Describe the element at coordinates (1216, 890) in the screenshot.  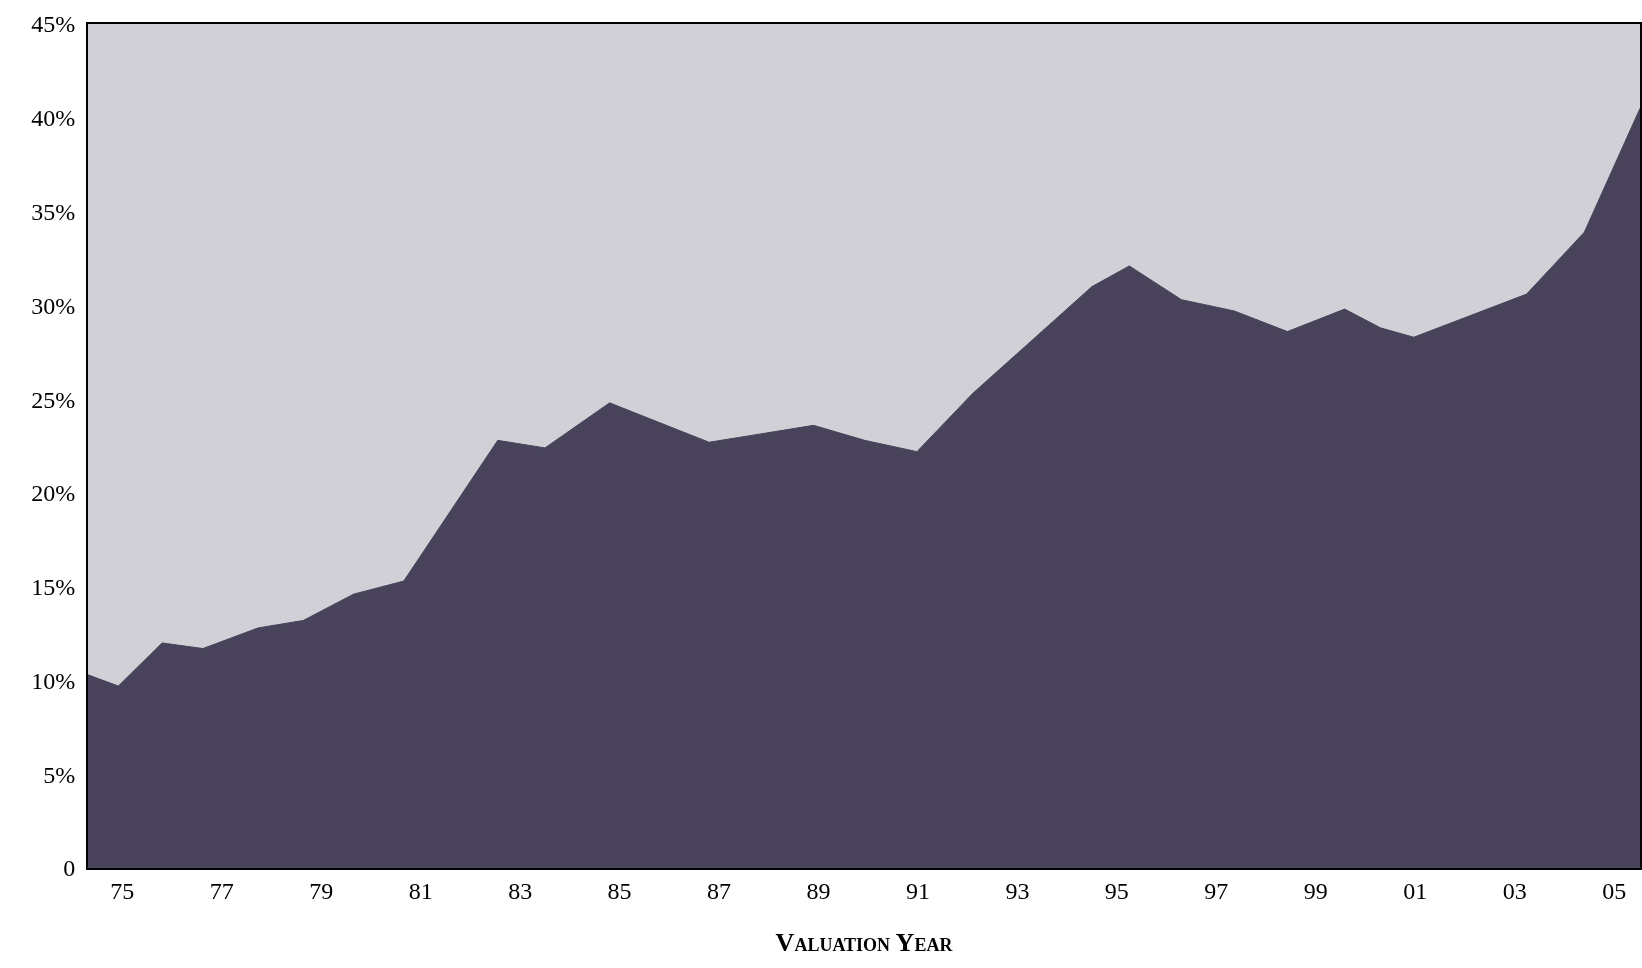
I see `x-tick-label: 97` at that location.